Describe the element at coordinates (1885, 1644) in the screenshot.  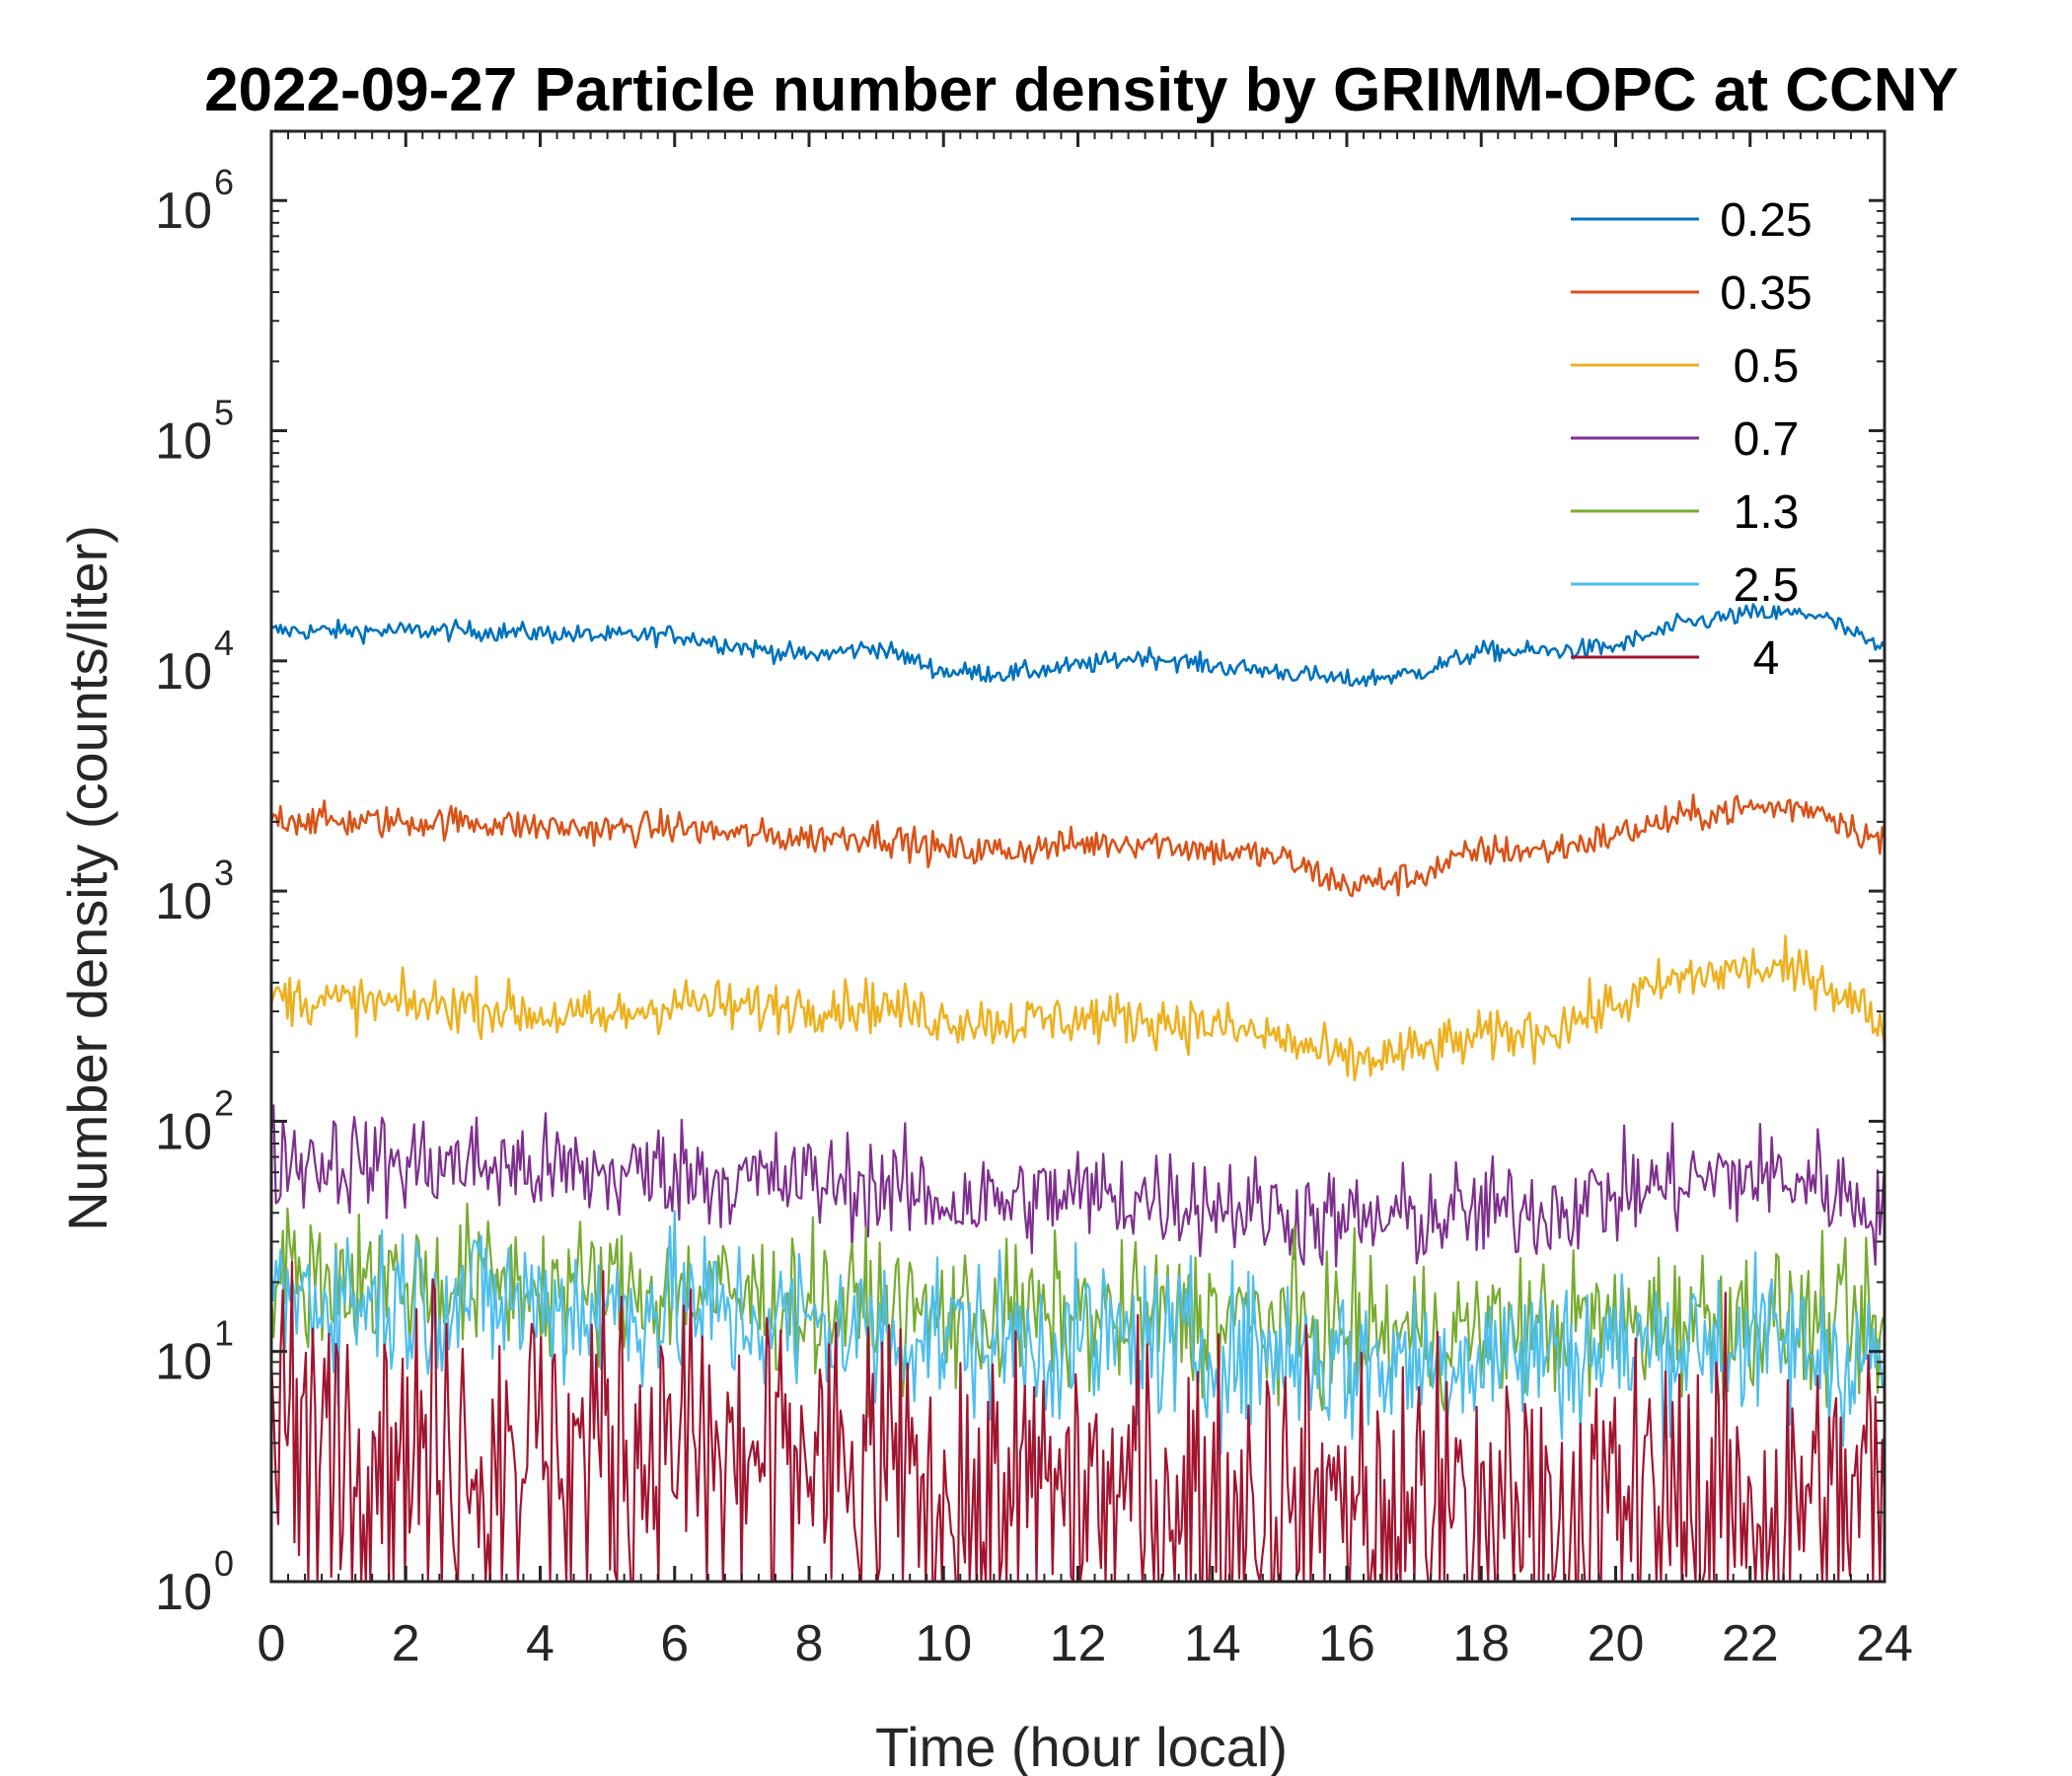
I see `x-tick-label: 24` at that location.